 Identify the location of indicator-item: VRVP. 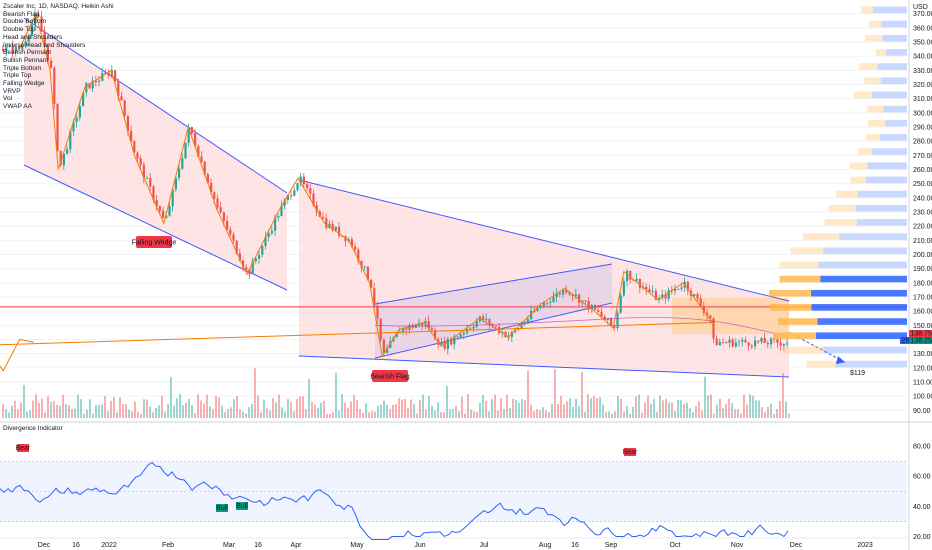
(12, 91).